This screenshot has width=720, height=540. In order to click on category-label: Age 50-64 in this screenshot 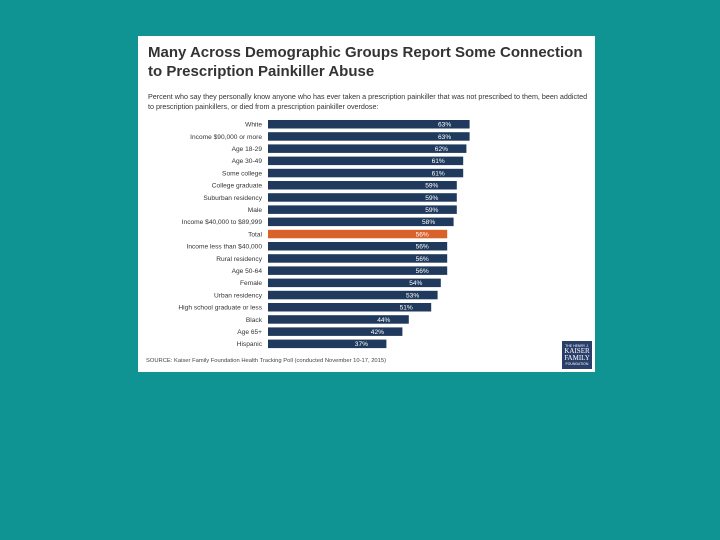, I will do `click(247, 271)`.